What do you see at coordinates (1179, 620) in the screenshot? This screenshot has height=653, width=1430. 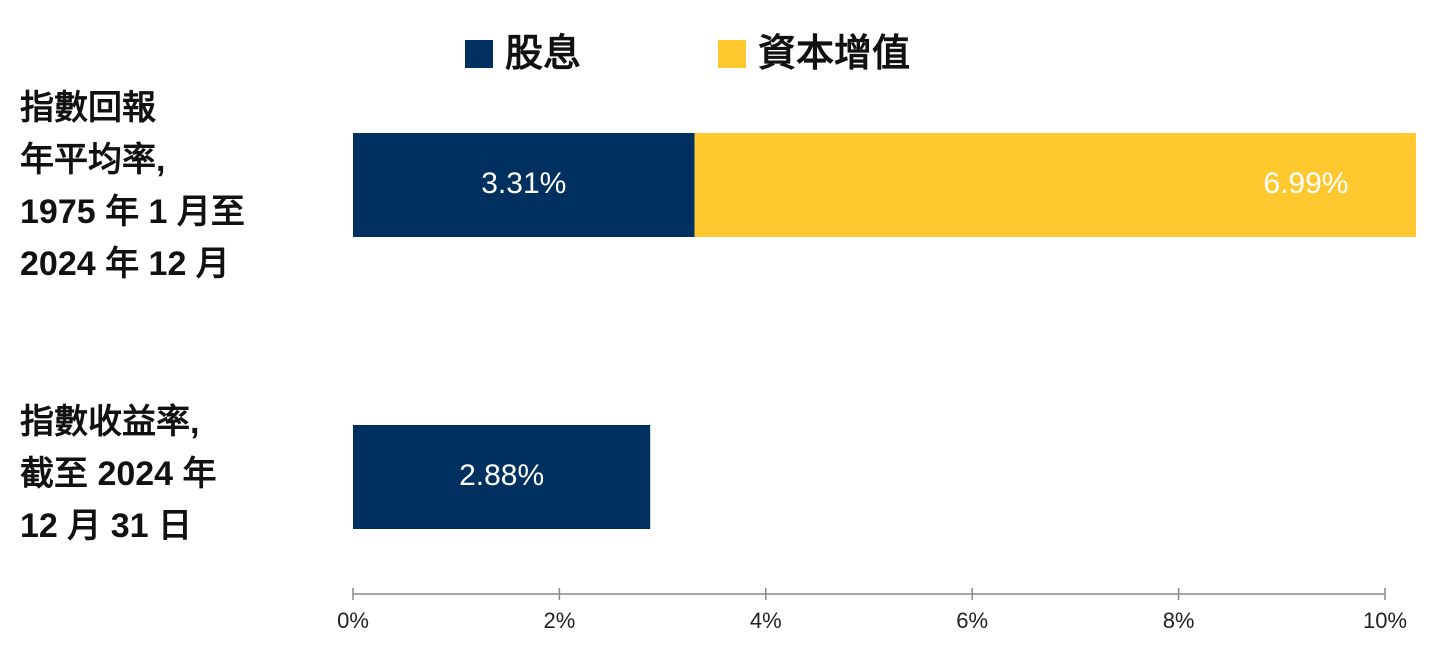 I see `x-tick-label: 8%` at bounding box center [1179, 620].